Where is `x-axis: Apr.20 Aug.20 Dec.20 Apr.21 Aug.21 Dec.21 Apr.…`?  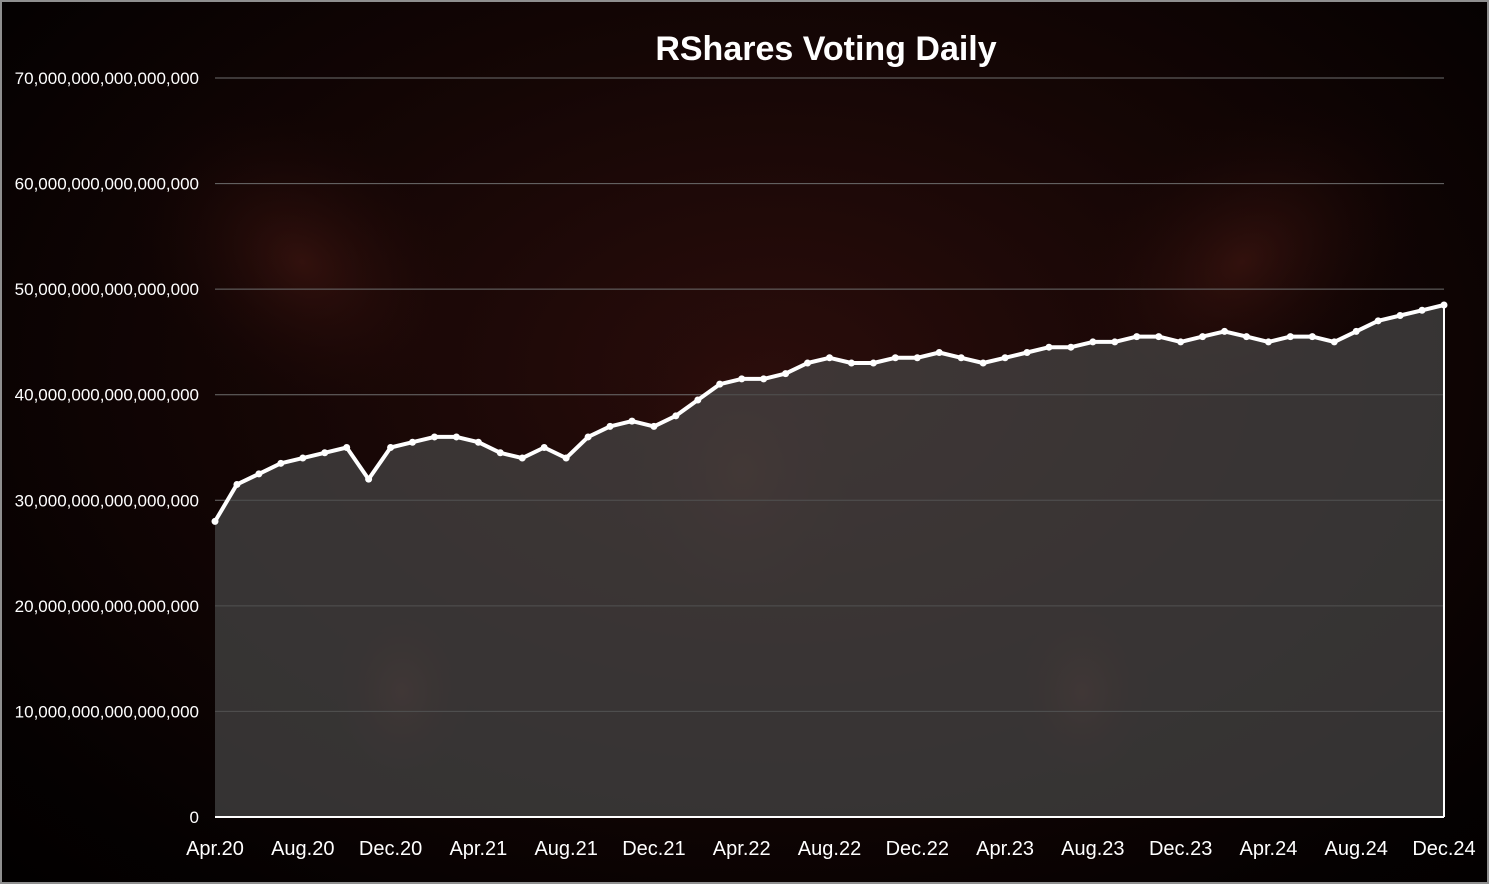
x-axis: Apr.20 Aug.20 Dec.20 Apr.21 Aug.21 Dec.21 Apr.… is located at coordinates (831, 838).